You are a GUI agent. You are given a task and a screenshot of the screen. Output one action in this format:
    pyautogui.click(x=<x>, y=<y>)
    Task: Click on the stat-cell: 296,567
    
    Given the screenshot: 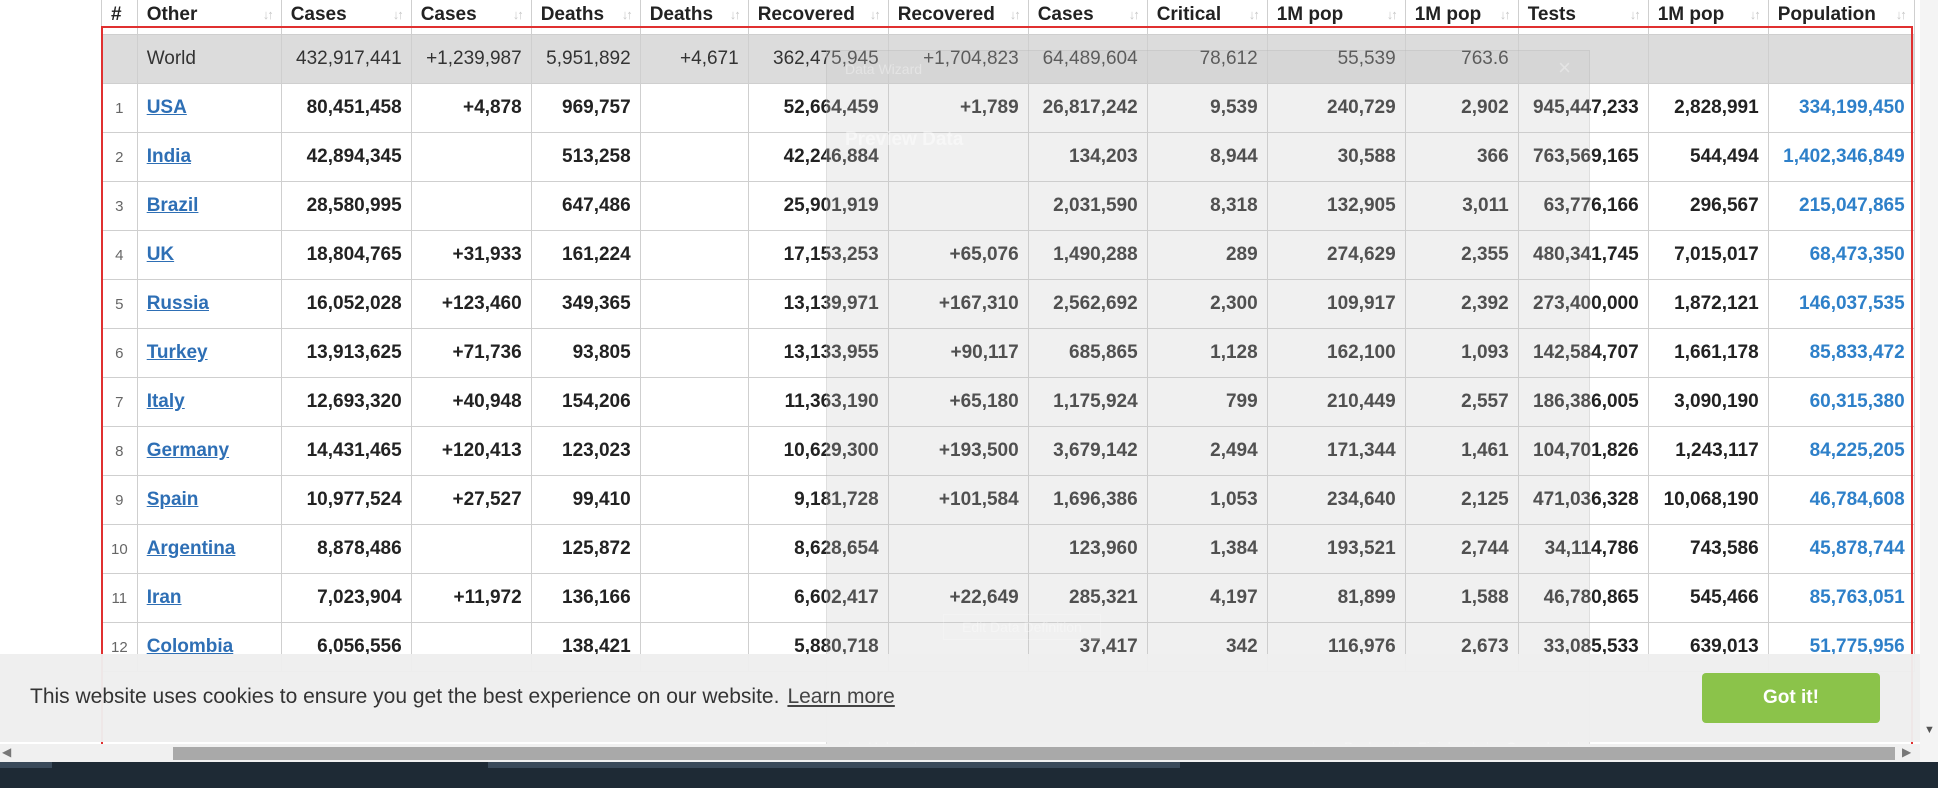 What is the action you would take?
    pyautogui.click(x=1708, y=206)
    